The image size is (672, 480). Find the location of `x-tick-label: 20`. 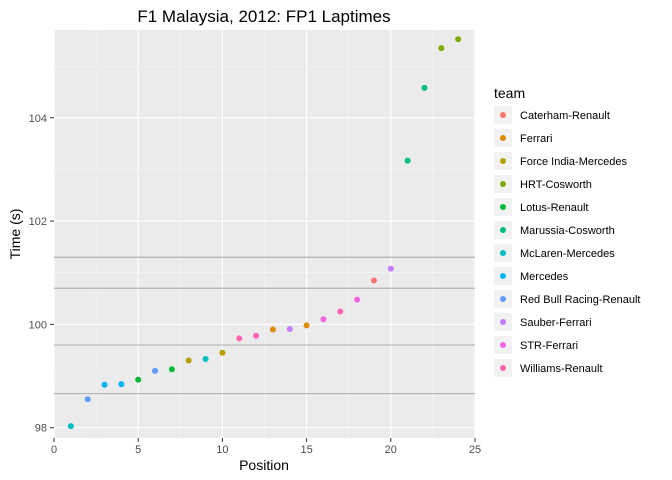

x-tick-label: 20 is located at coordinates (391, 450).